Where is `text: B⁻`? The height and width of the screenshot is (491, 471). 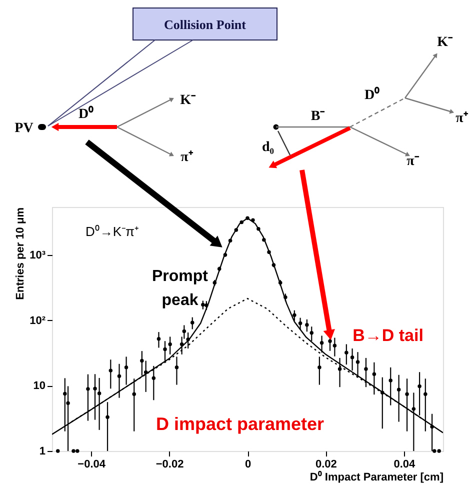 text: B⁻ is located at coordinates (318, 116).